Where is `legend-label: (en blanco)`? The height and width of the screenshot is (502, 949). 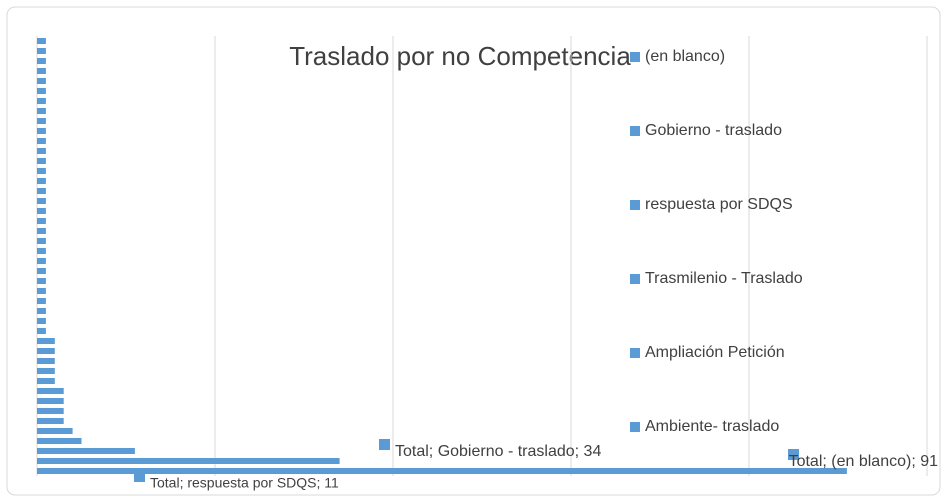
legend-label: (en blanco) is located at coordinates (685, 56).